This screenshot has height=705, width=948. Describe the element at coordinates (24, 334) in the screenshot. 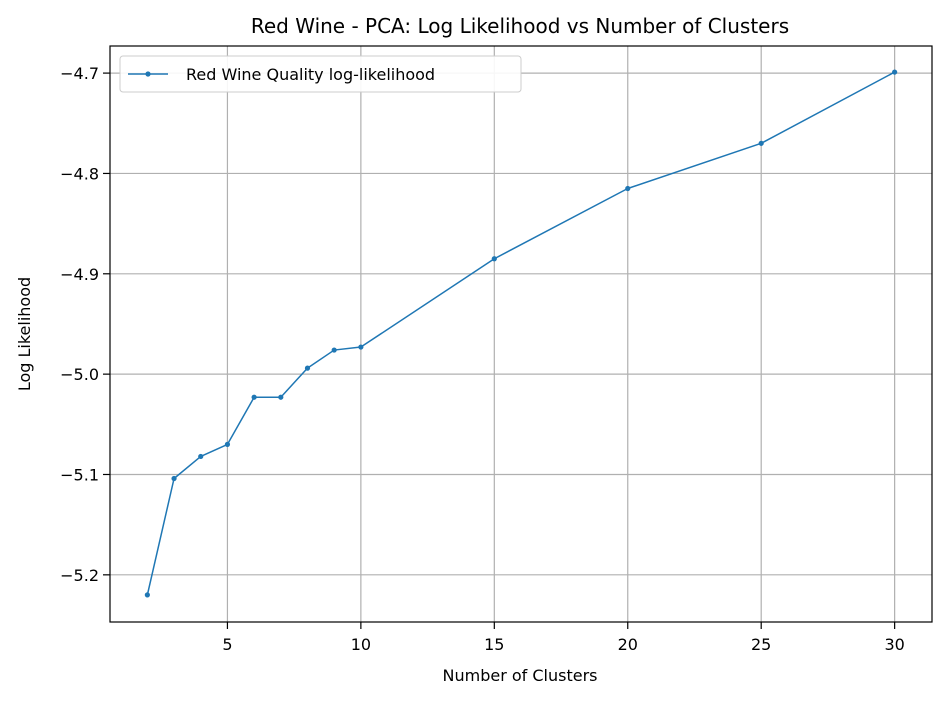

I see `y-axis-label: Log Likelihood` at that location.